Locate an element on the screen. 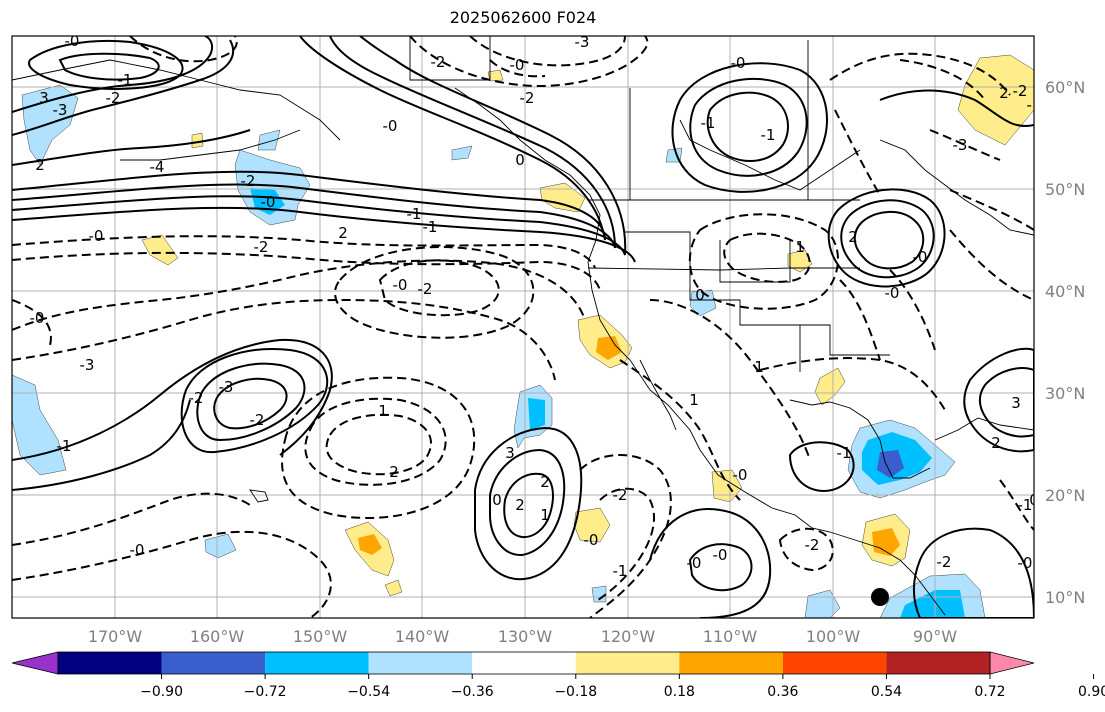  colorbar-extend-right is located at coordinates (1012, 663).